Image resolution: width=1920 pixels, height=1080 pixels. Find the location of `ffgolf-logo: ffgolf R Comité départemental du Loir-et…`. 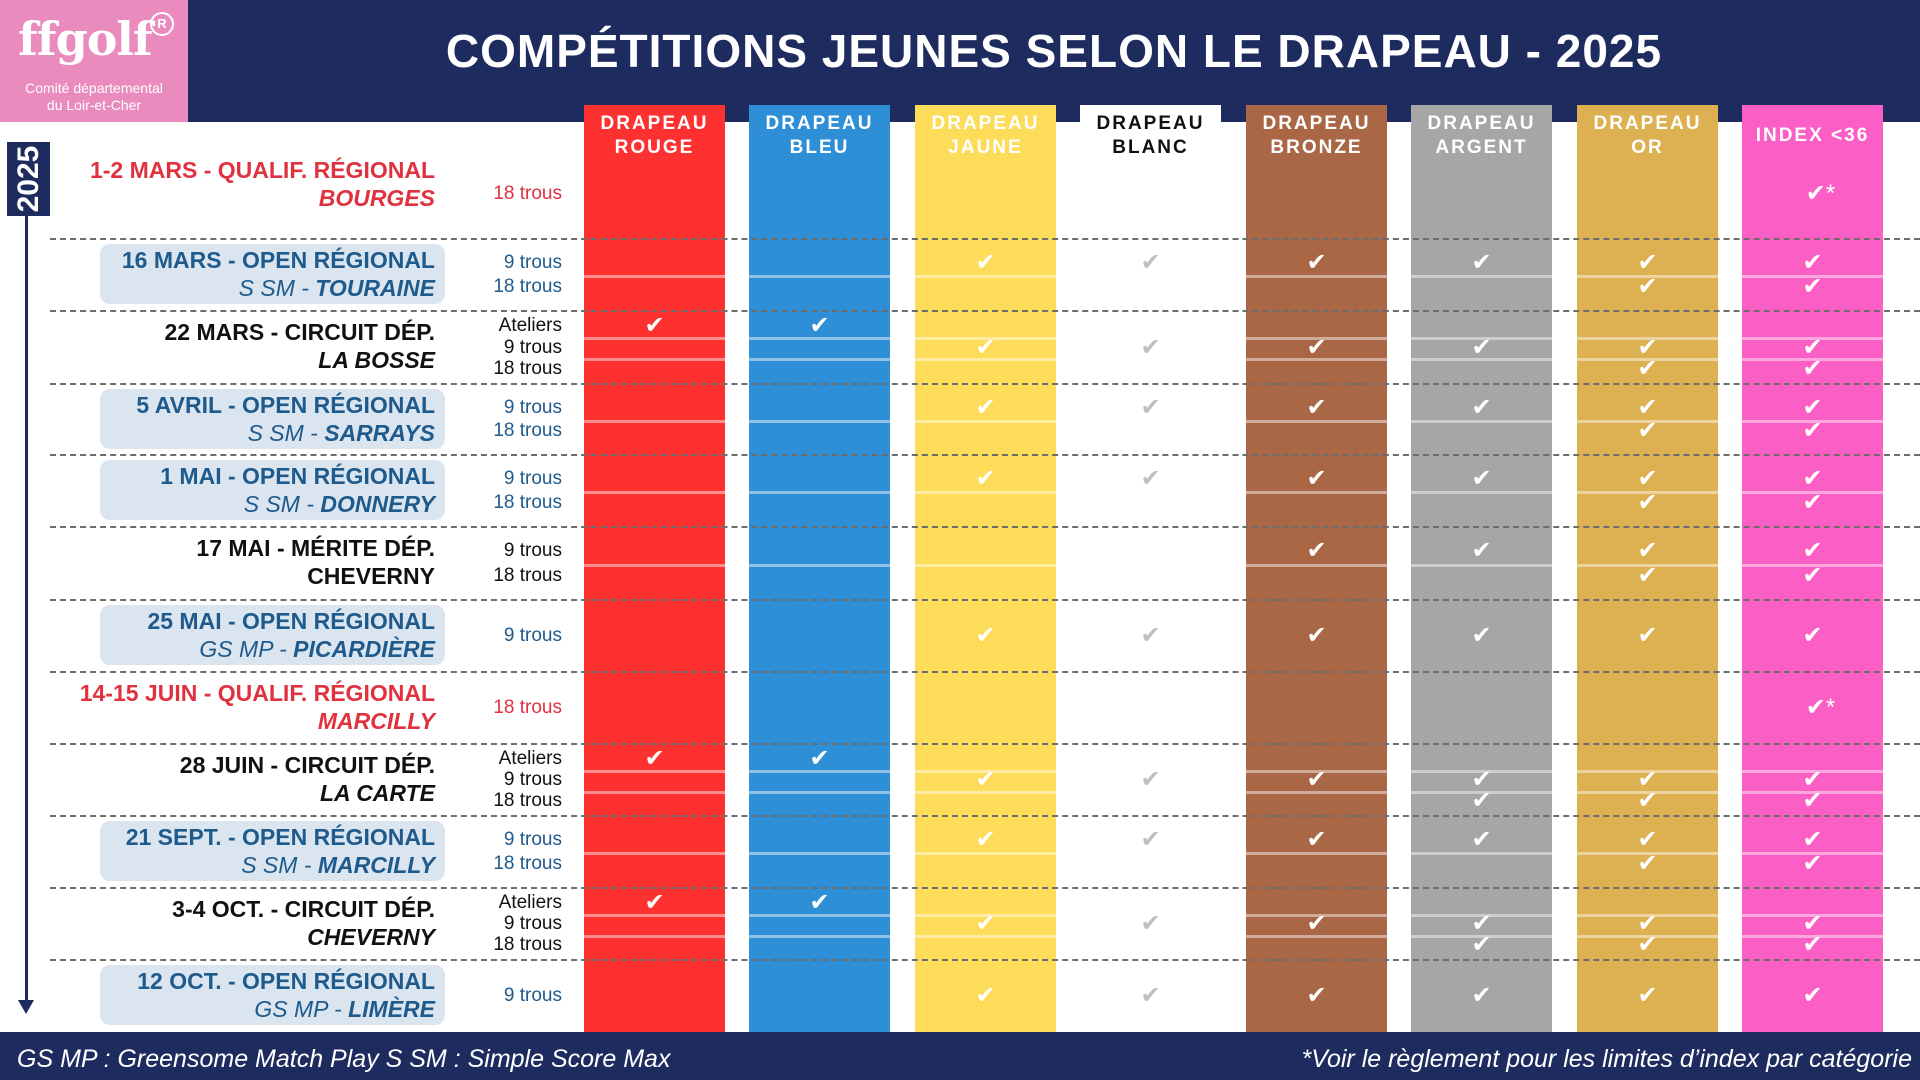

ffgolf-logo: ffgolf R Comité départemental du Loir-et… is located at coordinates (94, 61).